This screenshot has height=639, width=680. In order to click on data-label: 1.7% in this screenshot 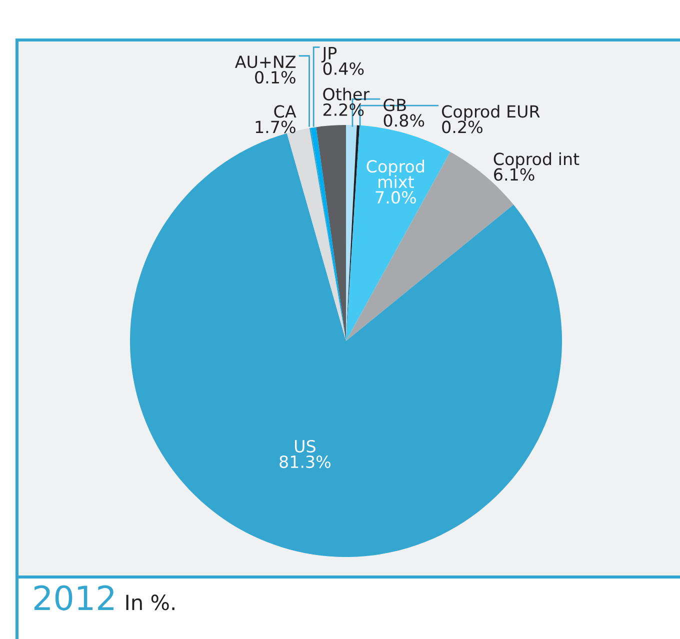, I will do `click(276, 127)`.